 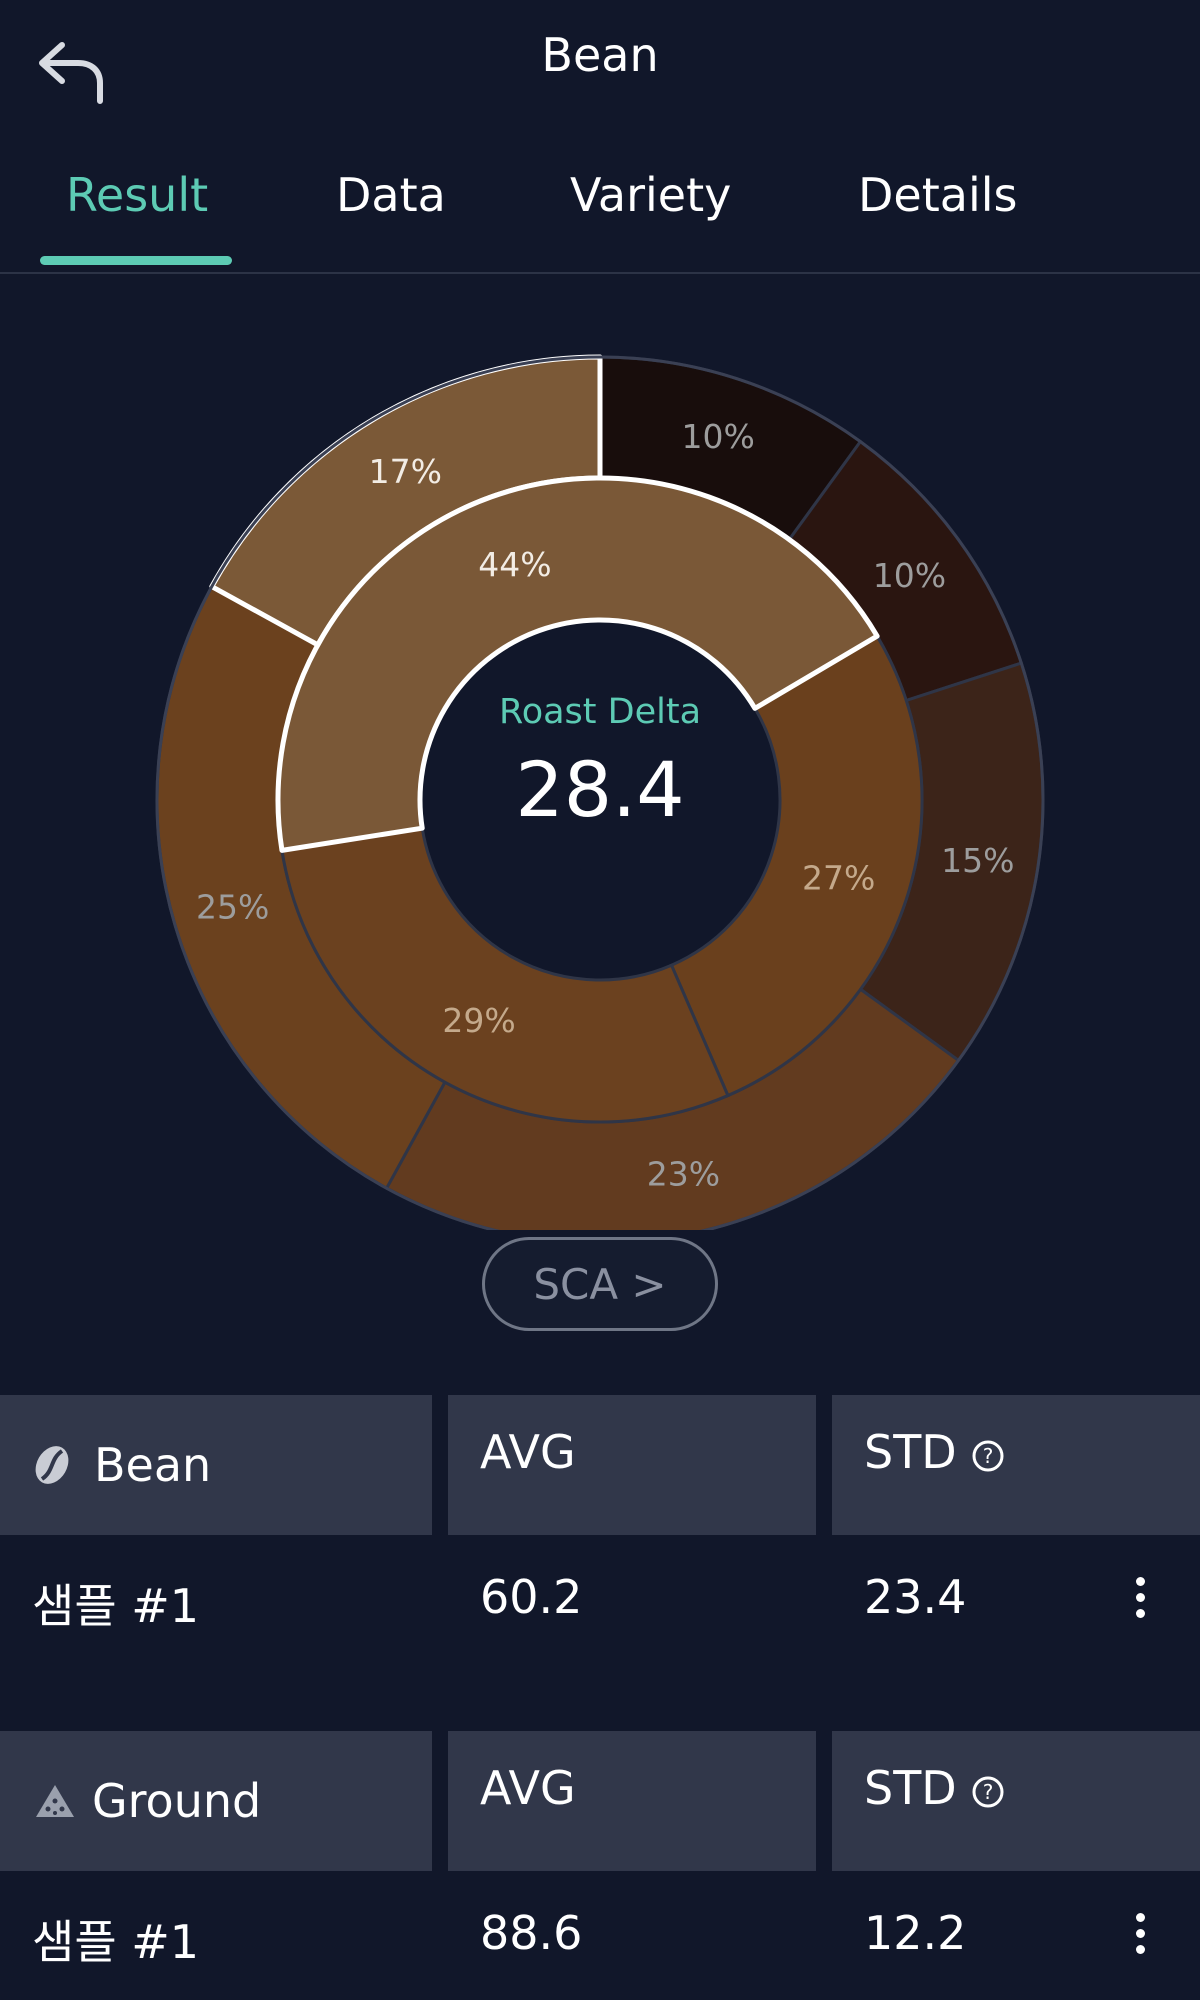 What do you see at coordinates (600, 55) in the screenshot?
I see `page-title: Bean` at bounding box center [600, 55].